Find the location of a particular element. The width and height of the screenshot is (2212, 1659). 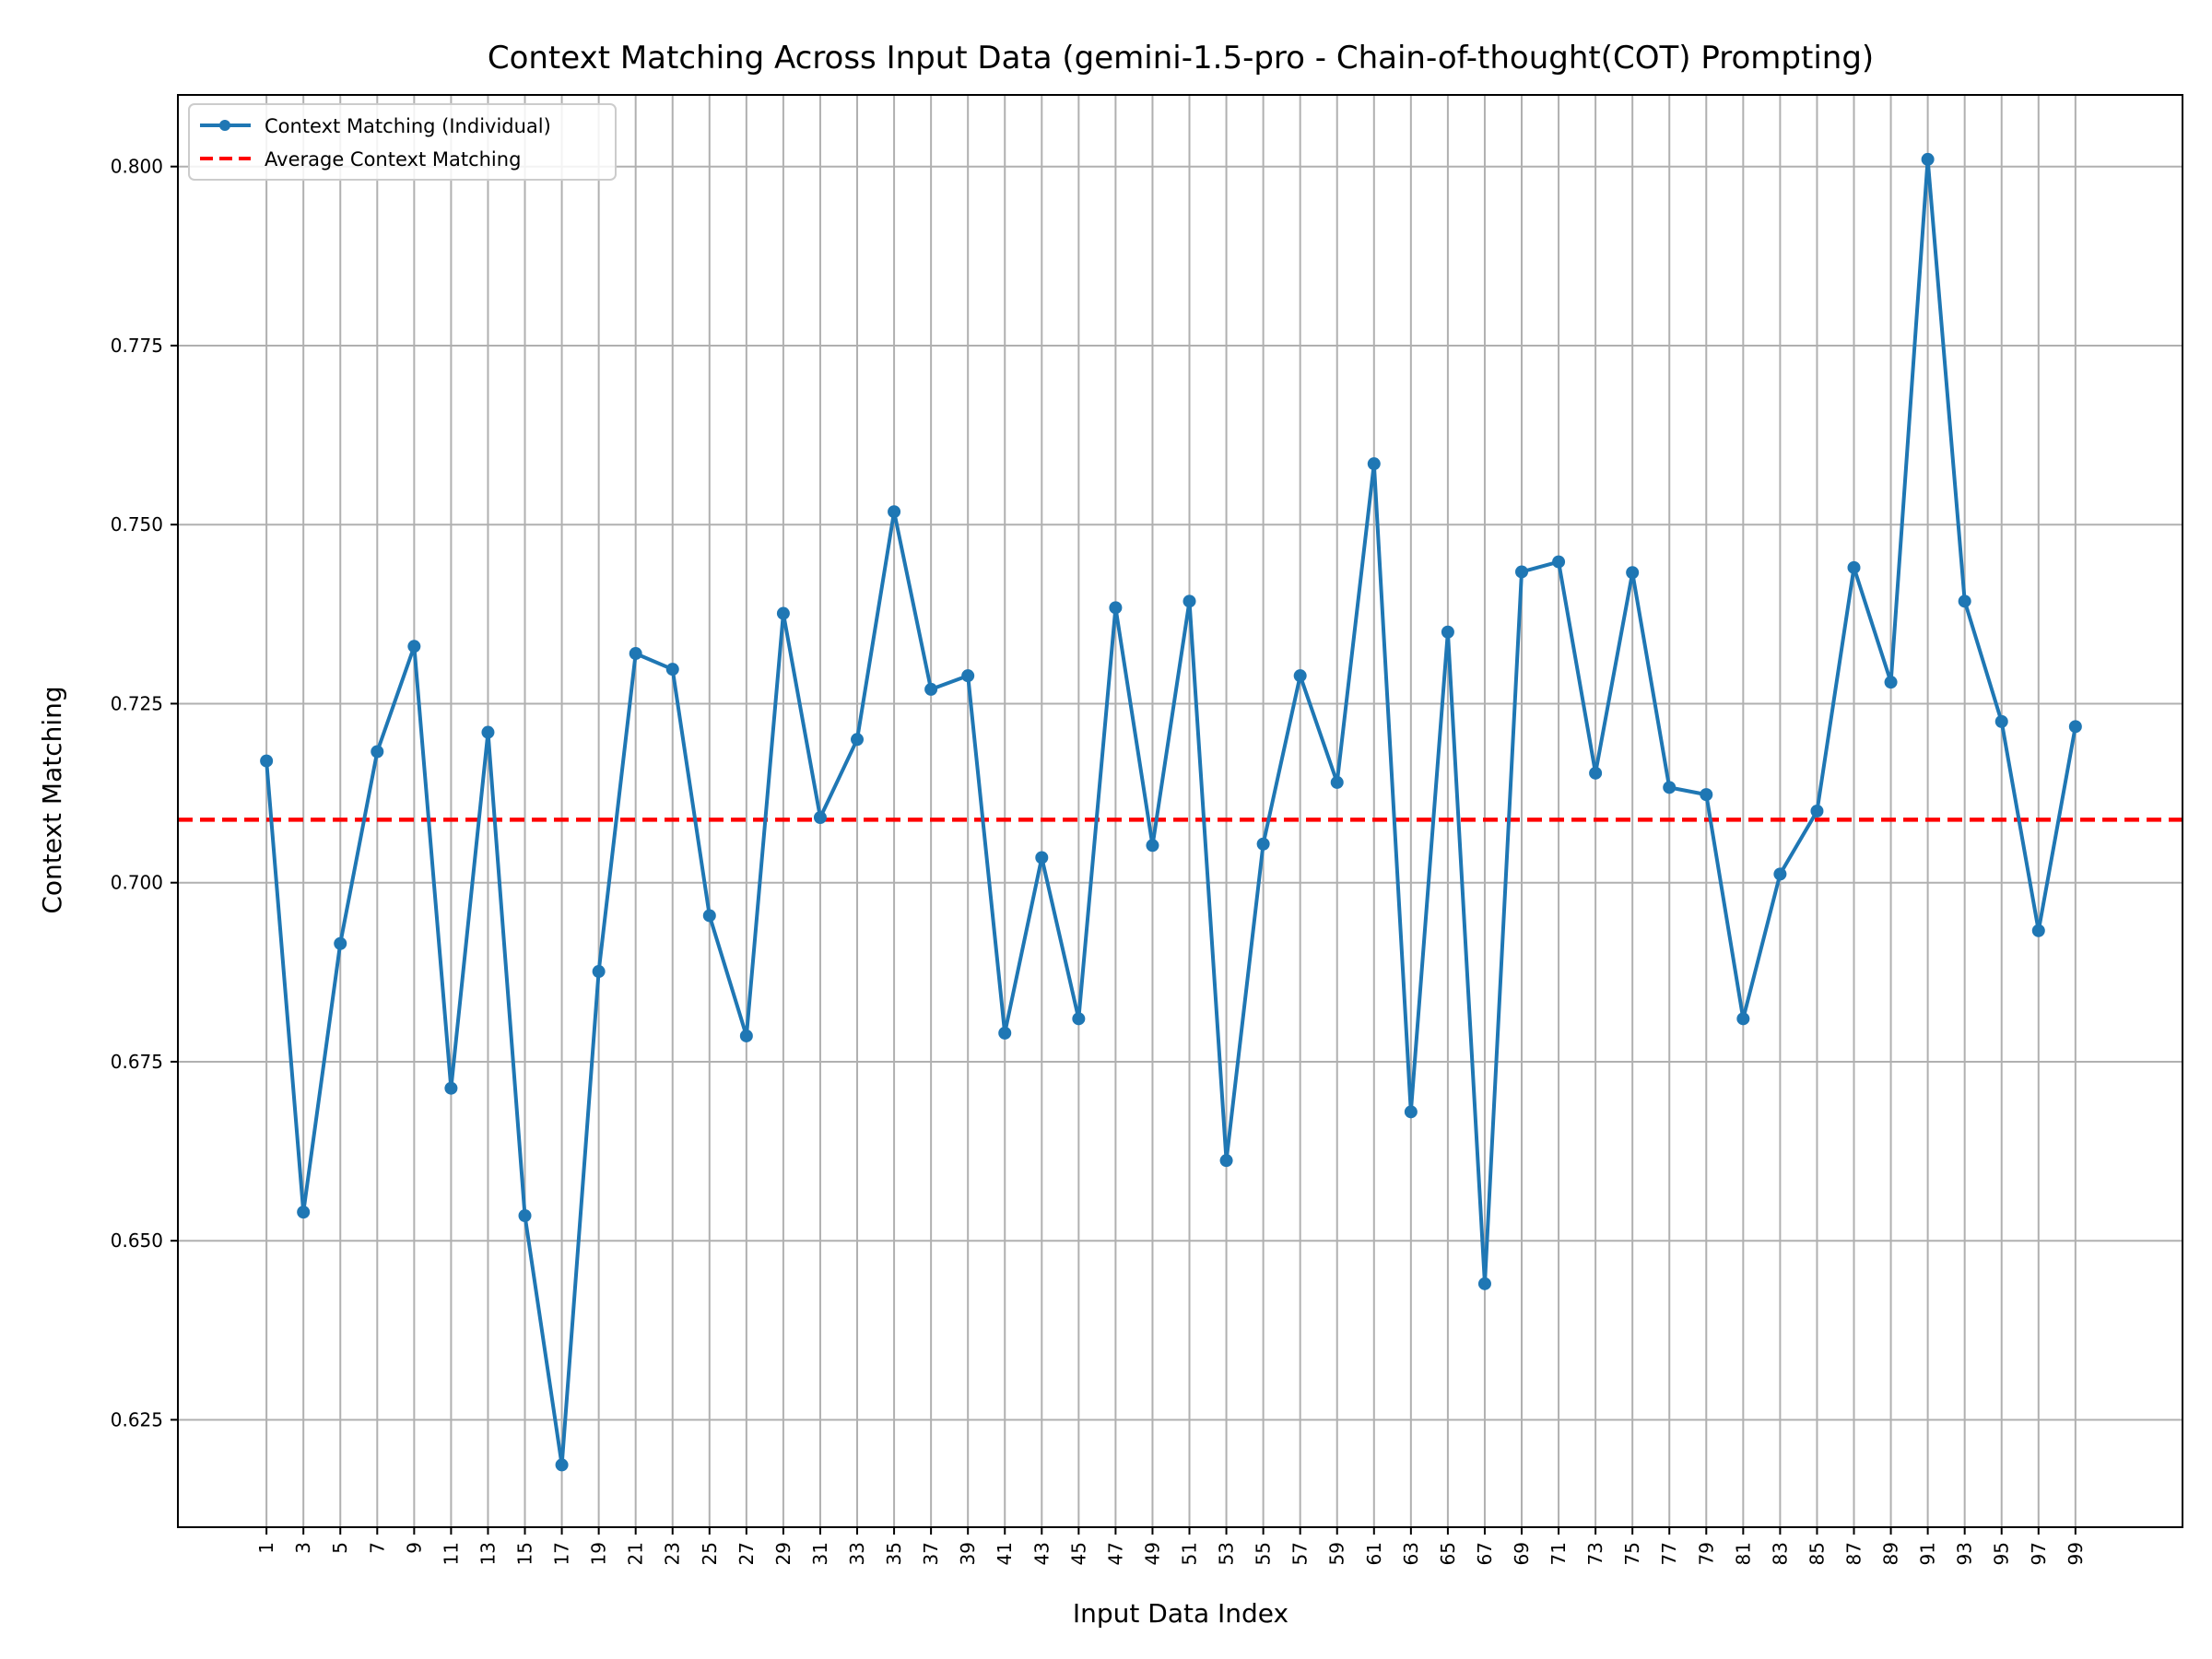

x-tick-label: 13 is located at coordinates (488, 1553).